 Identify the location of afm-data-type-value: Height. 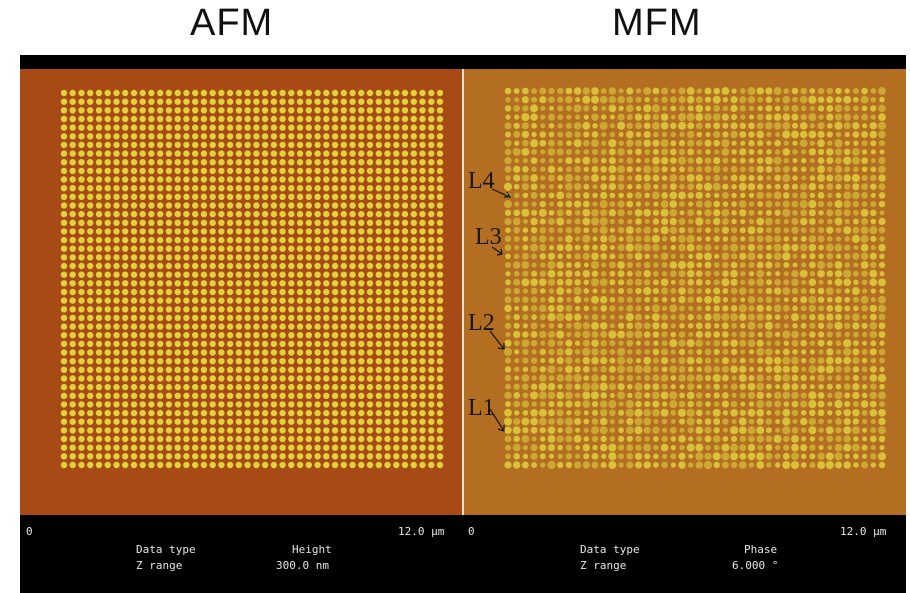
(312, 549).